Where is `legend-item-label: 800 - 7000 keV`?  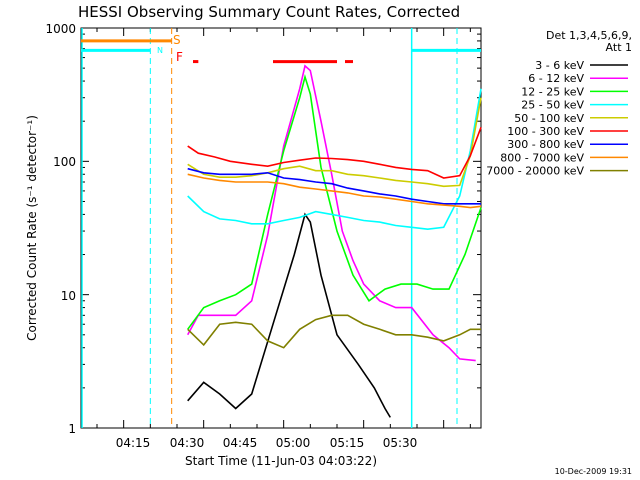
legend-item-label: 800 - 7000 keV is located at coordinates (542, 157).